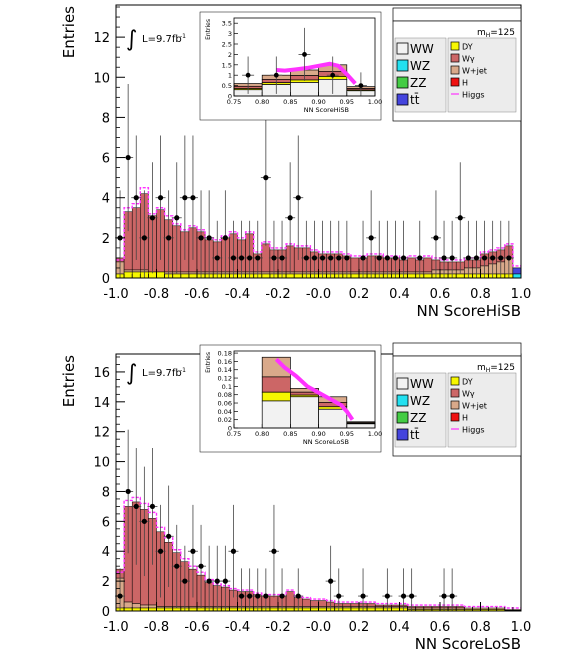  Describe the element at coordinates (418, 83) in the screenshot. I see `legend-label-zz: ZZ` at that location.